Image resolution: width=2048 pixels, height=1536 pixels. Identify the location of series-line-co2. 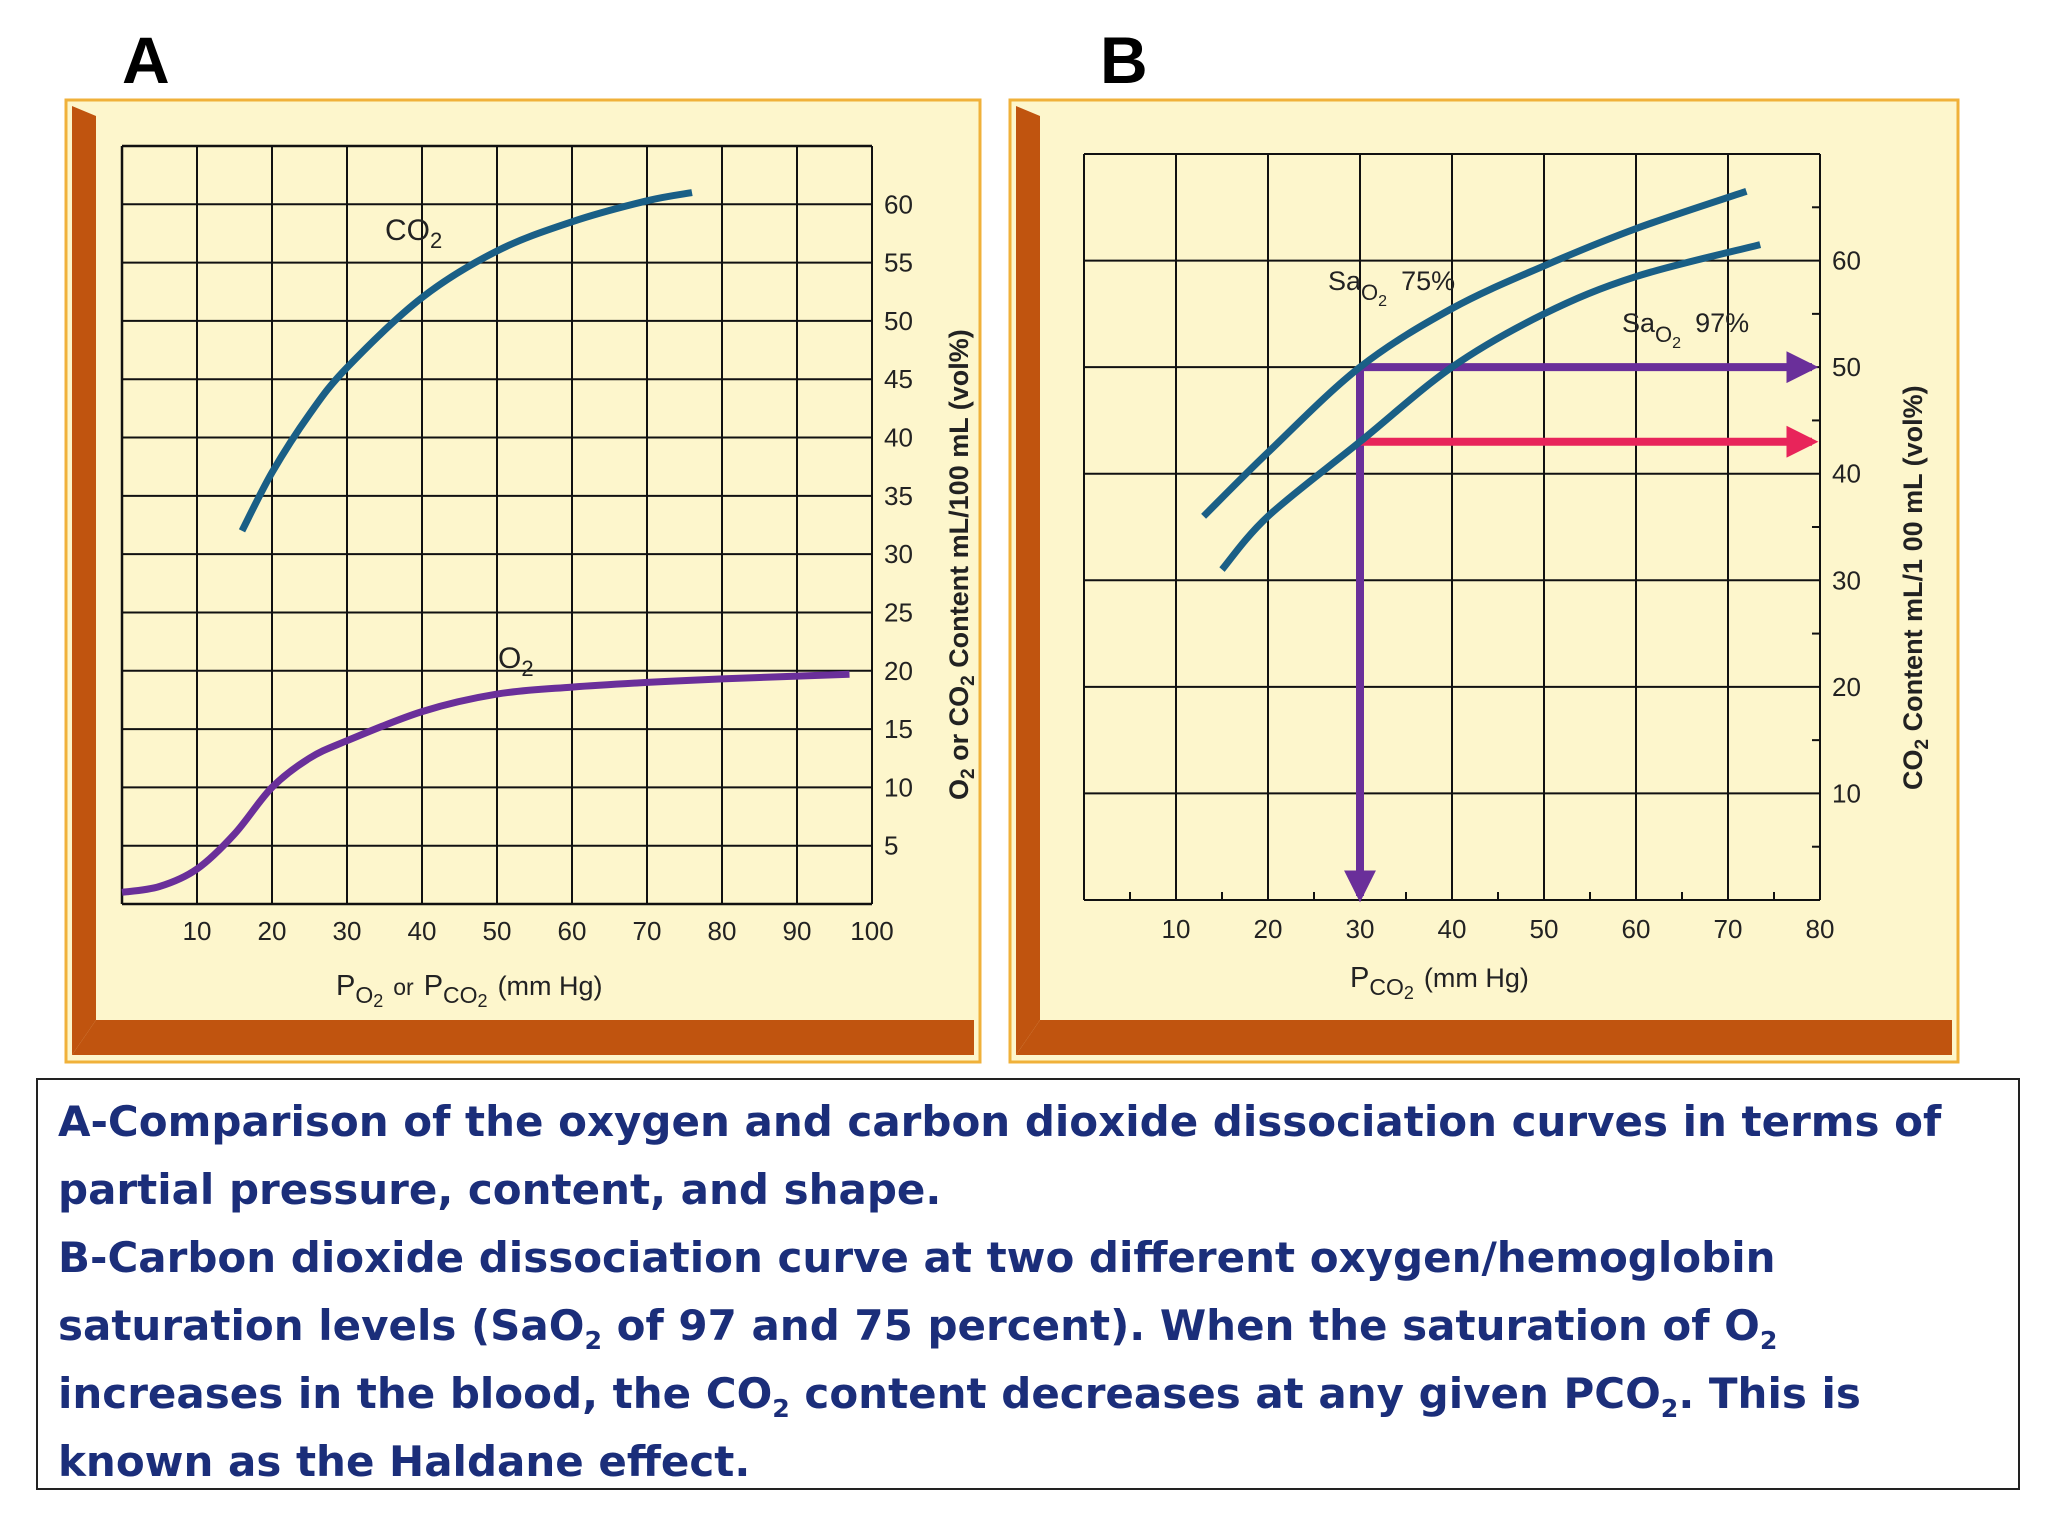
(465, 361).